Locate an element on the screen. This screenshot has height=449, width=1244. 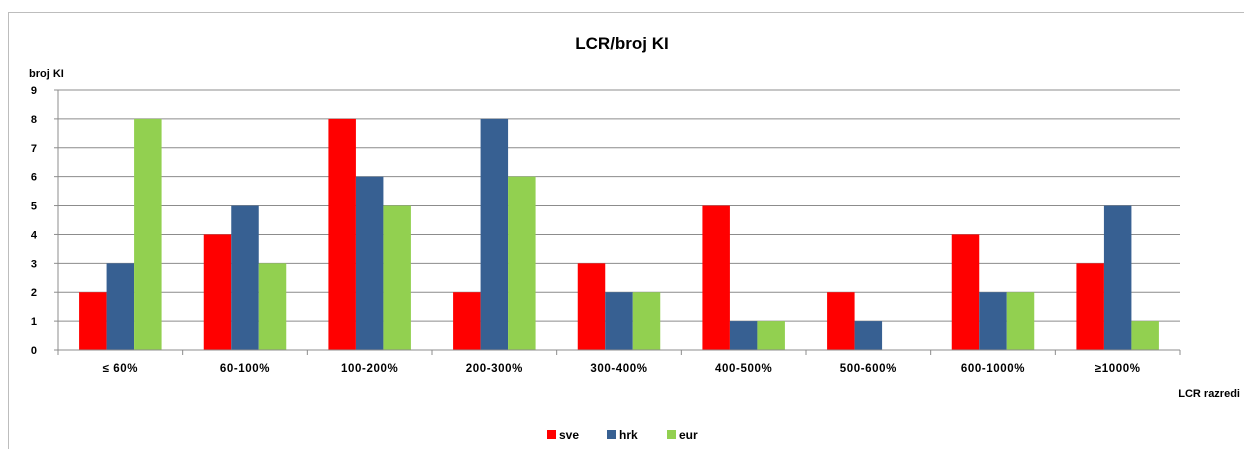
x-tick-label: ≤ 60% is located at coordinates (121, 369).